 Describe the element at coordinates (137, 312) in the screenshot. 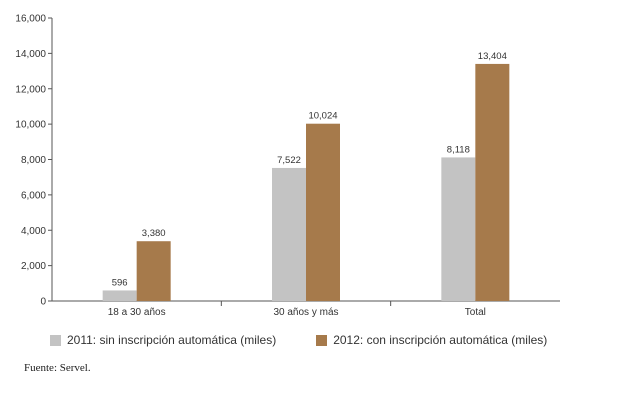

I see `x-category-label: 18 a 30 años` at that location.